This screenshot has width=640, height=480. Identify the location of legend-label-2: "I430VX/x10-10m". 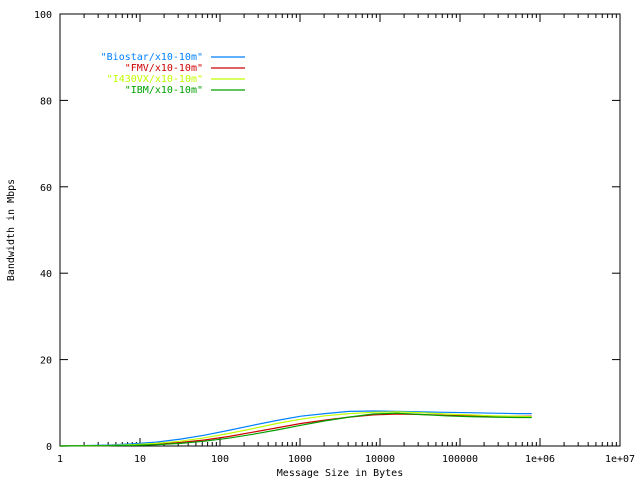
(155, 79).